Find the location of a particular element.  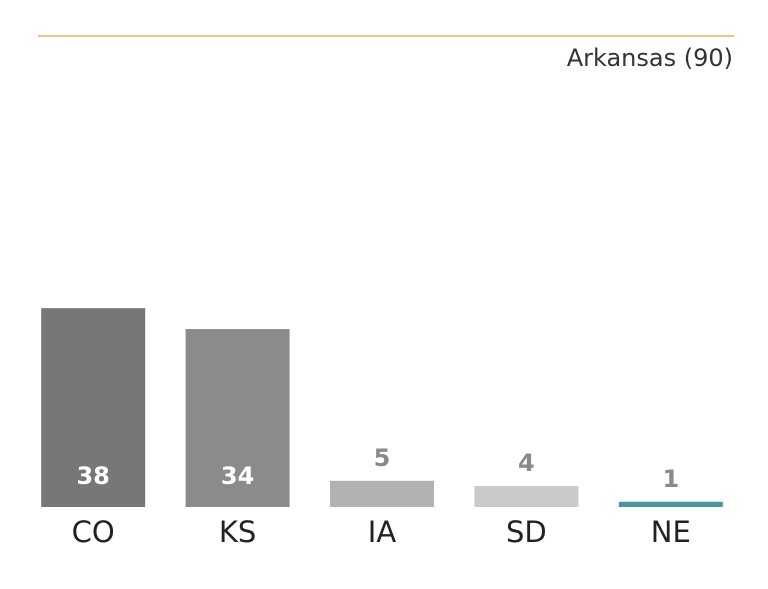

x-tick-label: NE is located at coordinates (671, 532).